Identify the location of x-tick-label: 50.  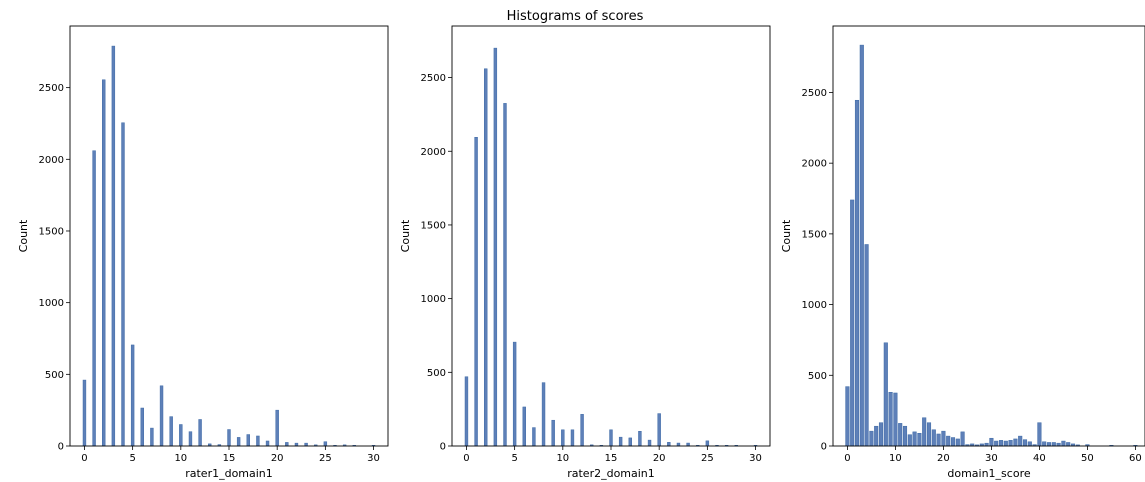
(1087, 458).